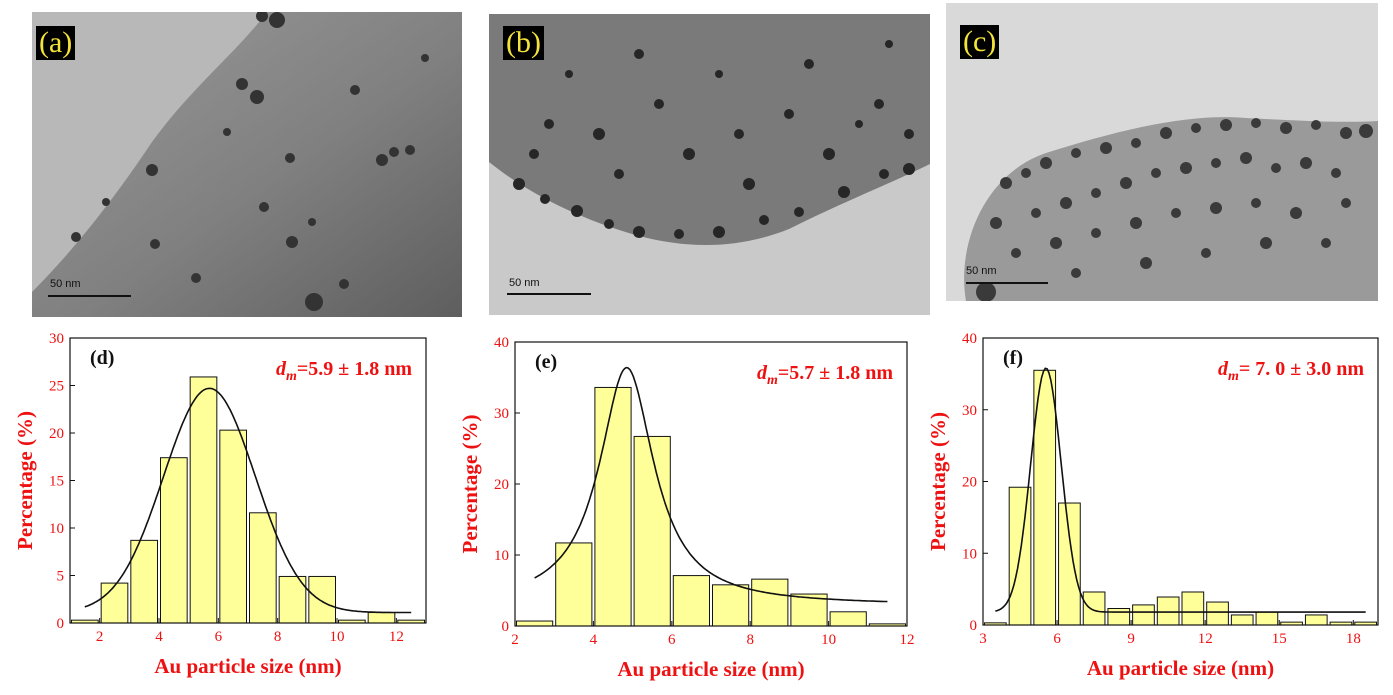 This screenshot has height=695, width=1393. I want to click on chart-2-ytick-label-0: 0, so click(974, 626).